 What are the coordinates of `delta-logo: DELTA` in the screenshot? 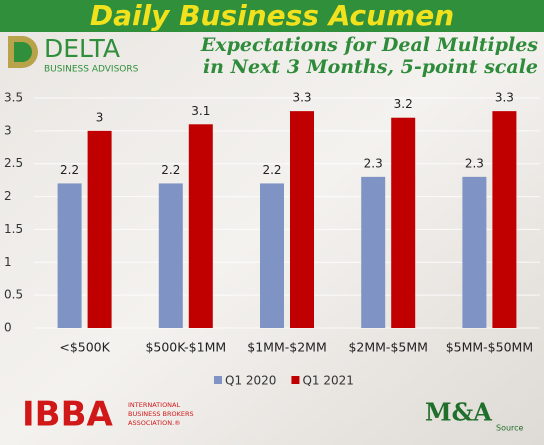 It's located at (82, 48).